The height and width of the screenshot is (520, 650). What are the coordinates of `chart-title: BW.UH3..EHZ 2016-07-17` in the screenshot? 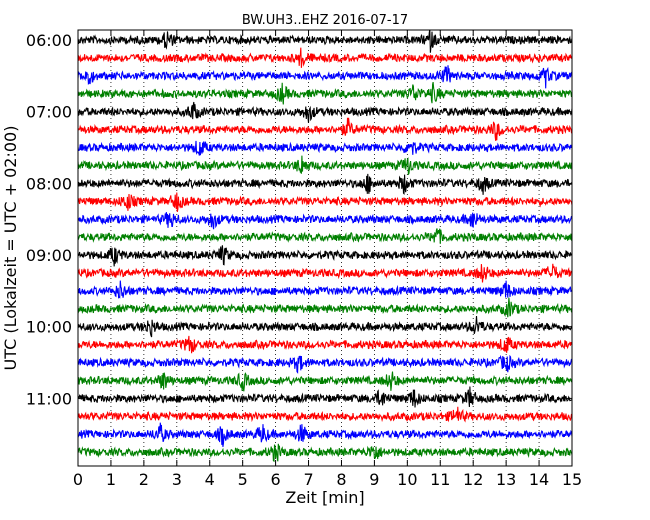 It's located at (325, 20).